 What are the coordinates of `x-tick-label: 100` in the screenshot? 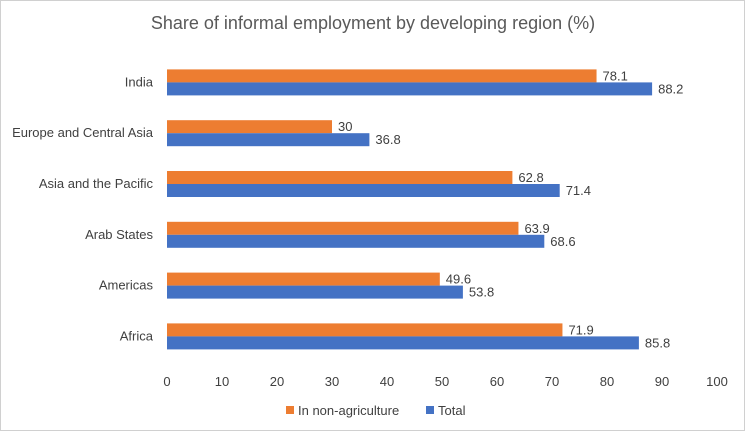 It's located at (717, 381).